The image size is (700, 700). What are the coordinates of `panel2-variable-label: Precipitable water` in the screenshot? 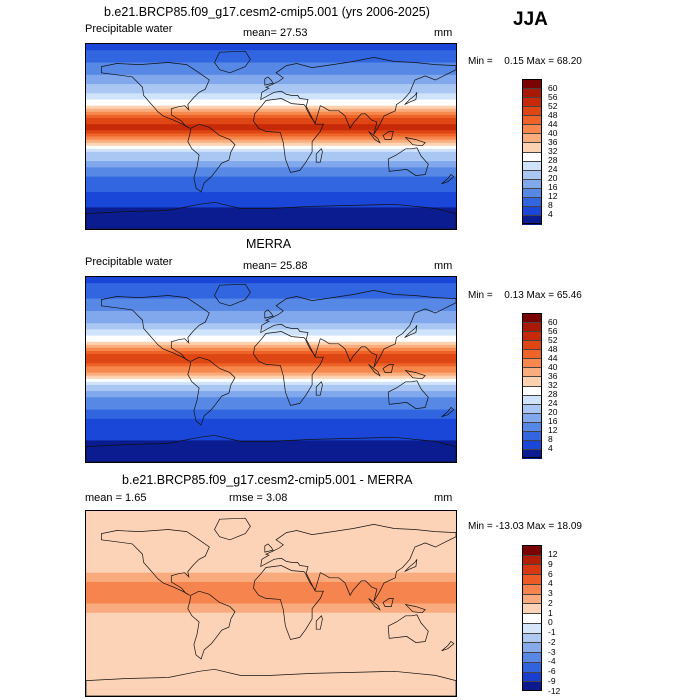 It's located at (129, 262).